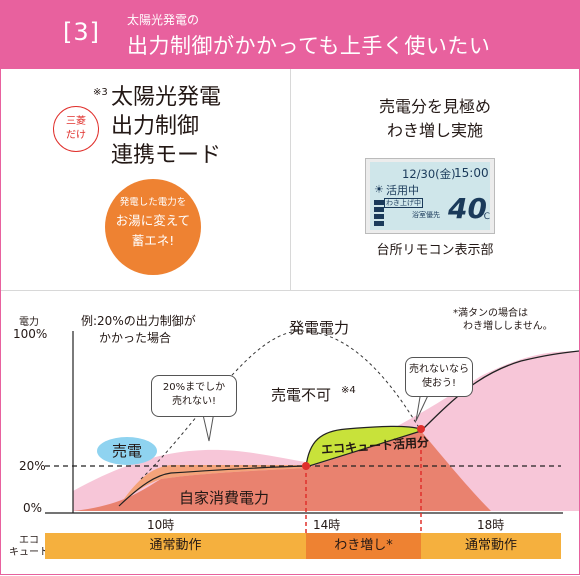 The image size is (580, 576). What do you see at coordinates (76, 136) in the screenshot?
I see `badge-line-2: だけ` at bounding box center [76, 136].